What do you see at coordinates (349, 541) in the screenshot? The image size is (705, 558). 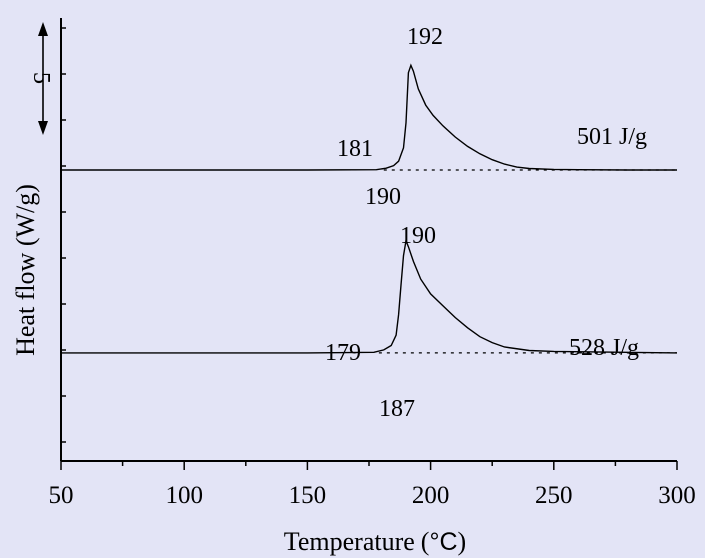 I see `x-axis-label-text: Temperature` at bounding box center [349, 541].